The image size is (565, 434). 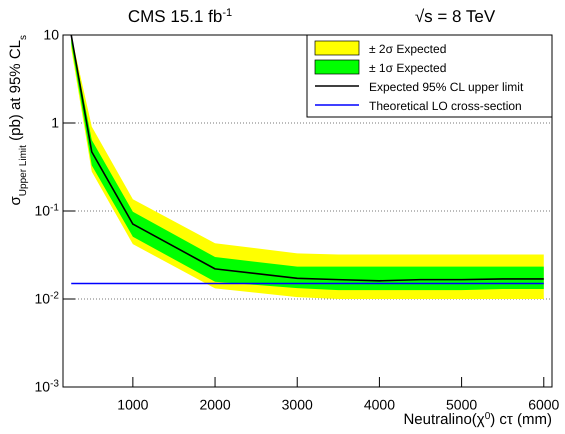 I want to click on legend-label: ± 2σ Expected, so click(x=407, y=49).